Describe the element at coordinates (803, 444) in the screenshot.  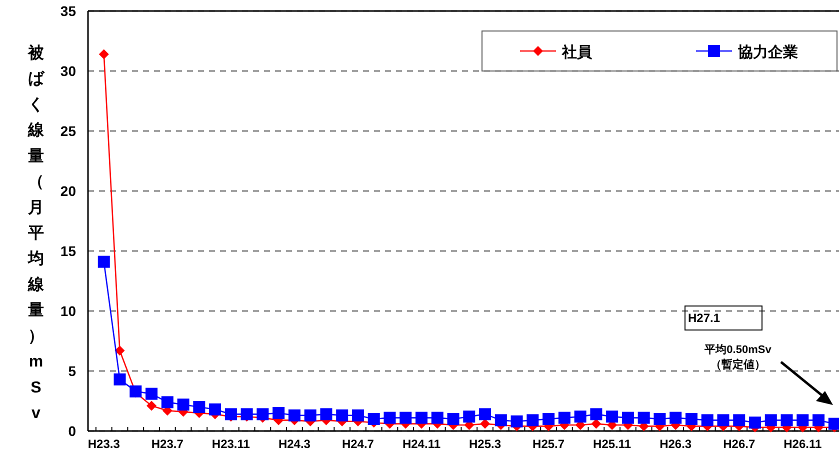
I see `x-tick-label: H26.11` at that location.